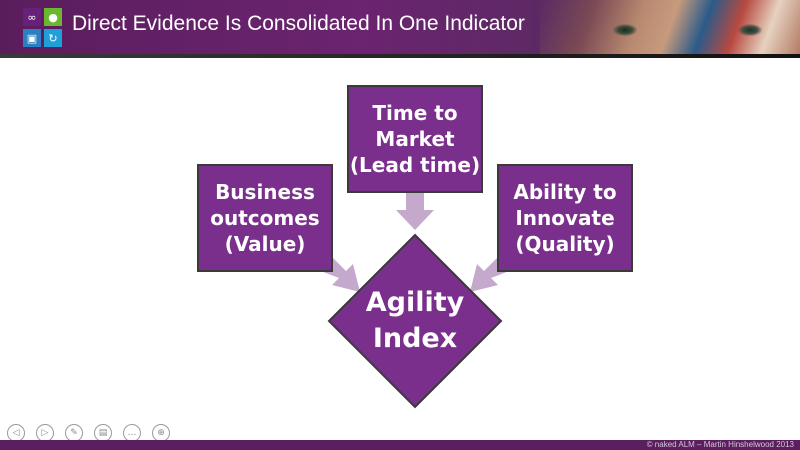 This screenshot has height=450, width=800. I want to click on box-ability-to-innovate: Ability to Innovate (Quality), so click(565, 218).